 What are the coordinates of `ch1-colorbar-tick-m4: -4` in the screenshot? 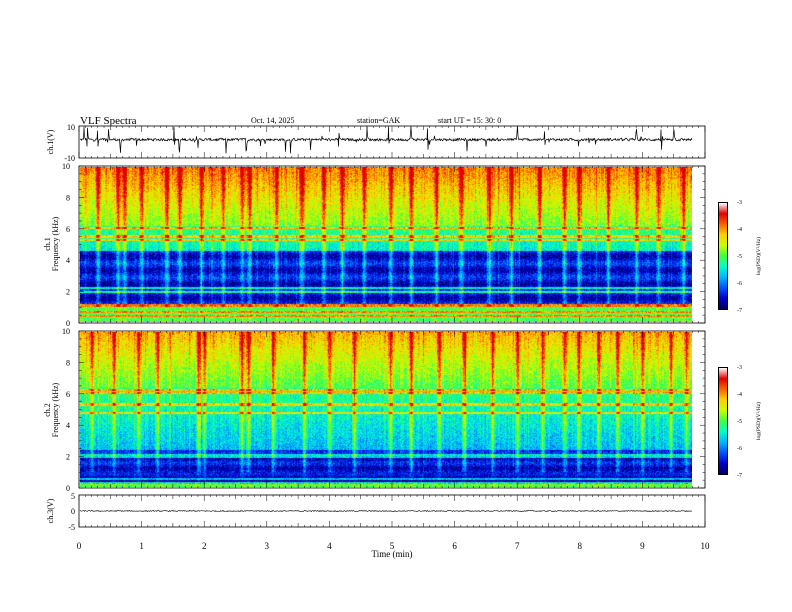 It's located at (739, 230).